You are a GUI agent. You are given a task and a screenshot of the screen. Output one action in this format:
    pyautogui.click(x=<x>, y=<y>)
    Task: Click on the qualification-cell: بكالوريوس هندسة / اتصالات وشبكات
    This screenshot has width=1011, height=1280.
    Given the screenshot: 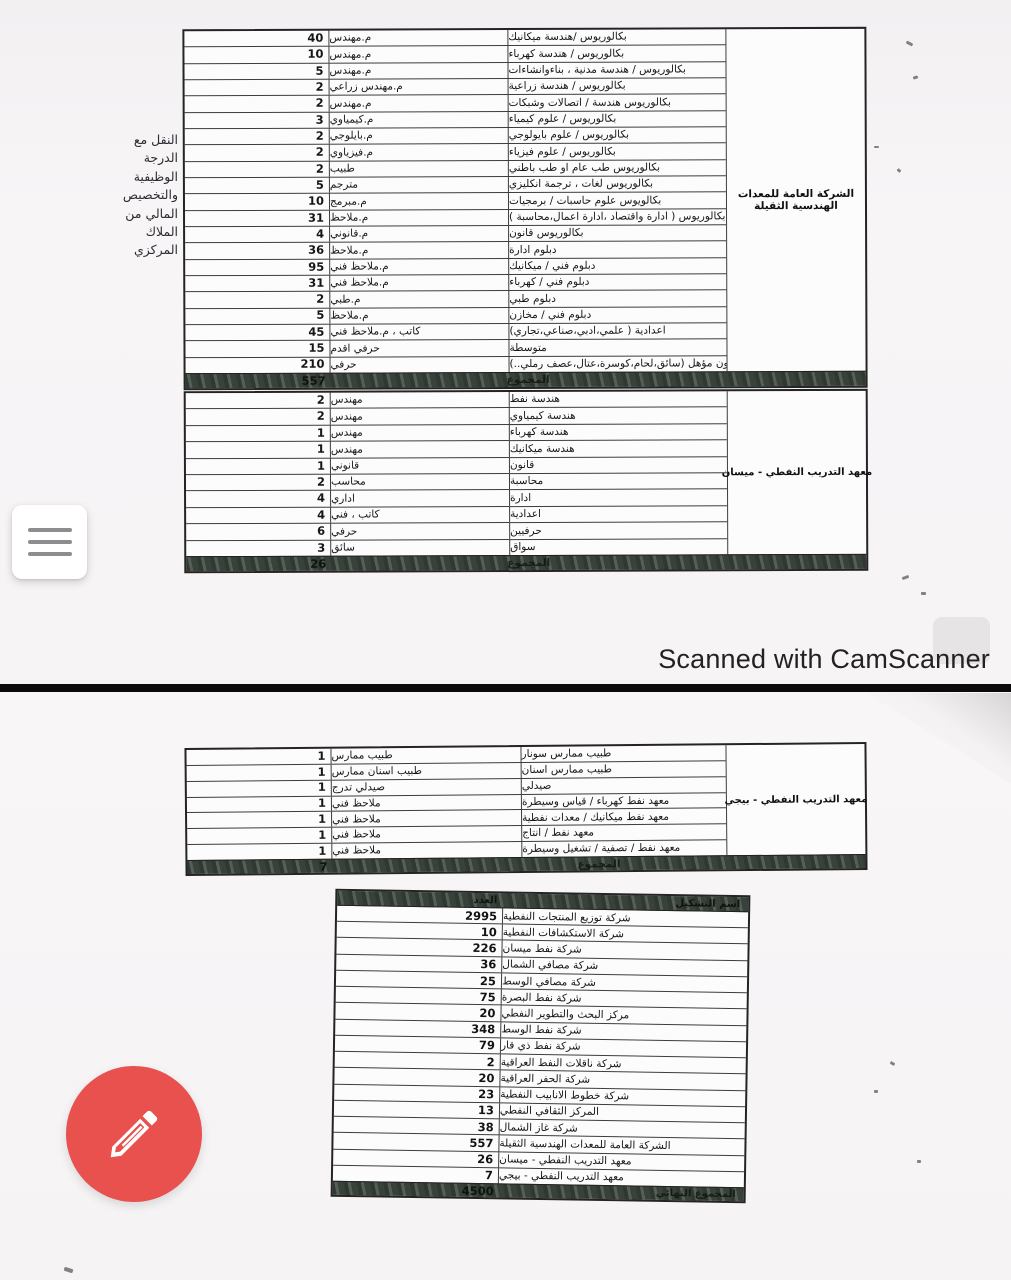 What is the action you would take?
    pyautogui.click(x=589, y=102)
    